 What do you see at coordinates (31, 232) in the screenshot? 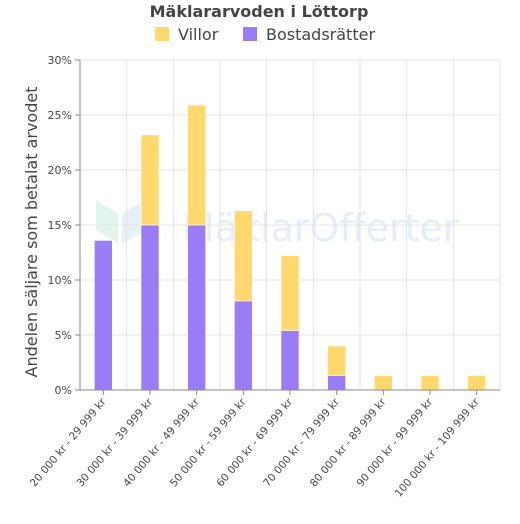
I see `y-axis-label: Andelen säljare som betalat arvodet` at bounding box center [31, 232].